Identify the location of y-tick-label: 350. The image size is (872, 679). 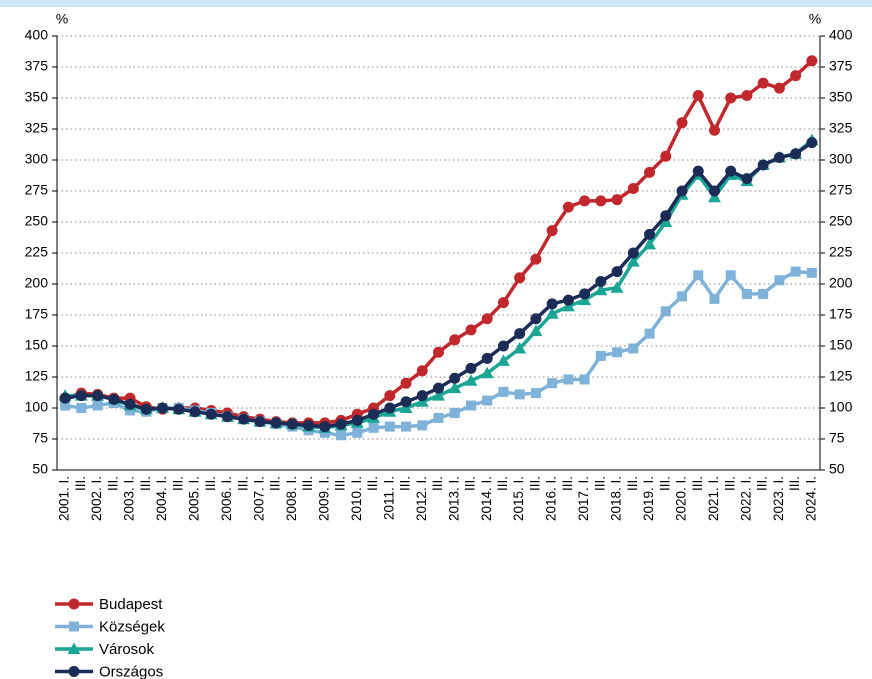
(37, 97).